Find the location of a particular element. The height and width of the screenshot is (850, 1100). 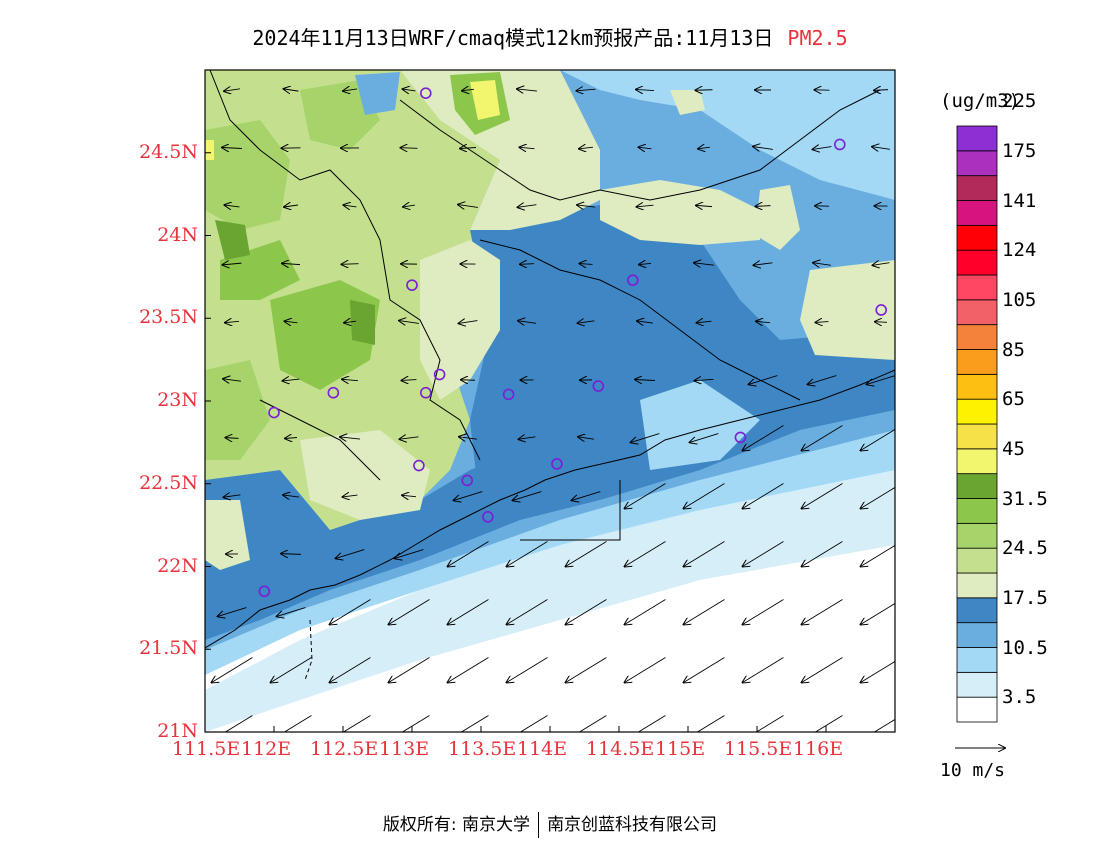

y-tick-label: 24.5N is located at coordinates (168, 151).